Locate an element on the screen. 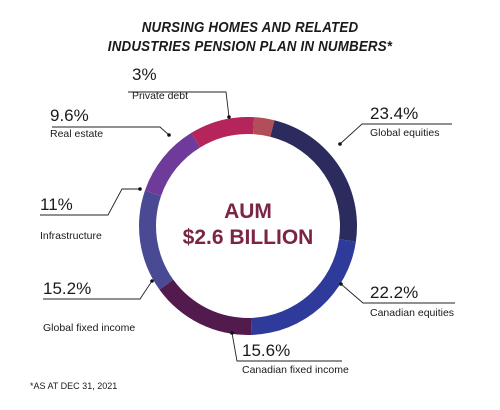  category-label-global-fixed-income: Global fixed income is located at coordinates (89, 328).